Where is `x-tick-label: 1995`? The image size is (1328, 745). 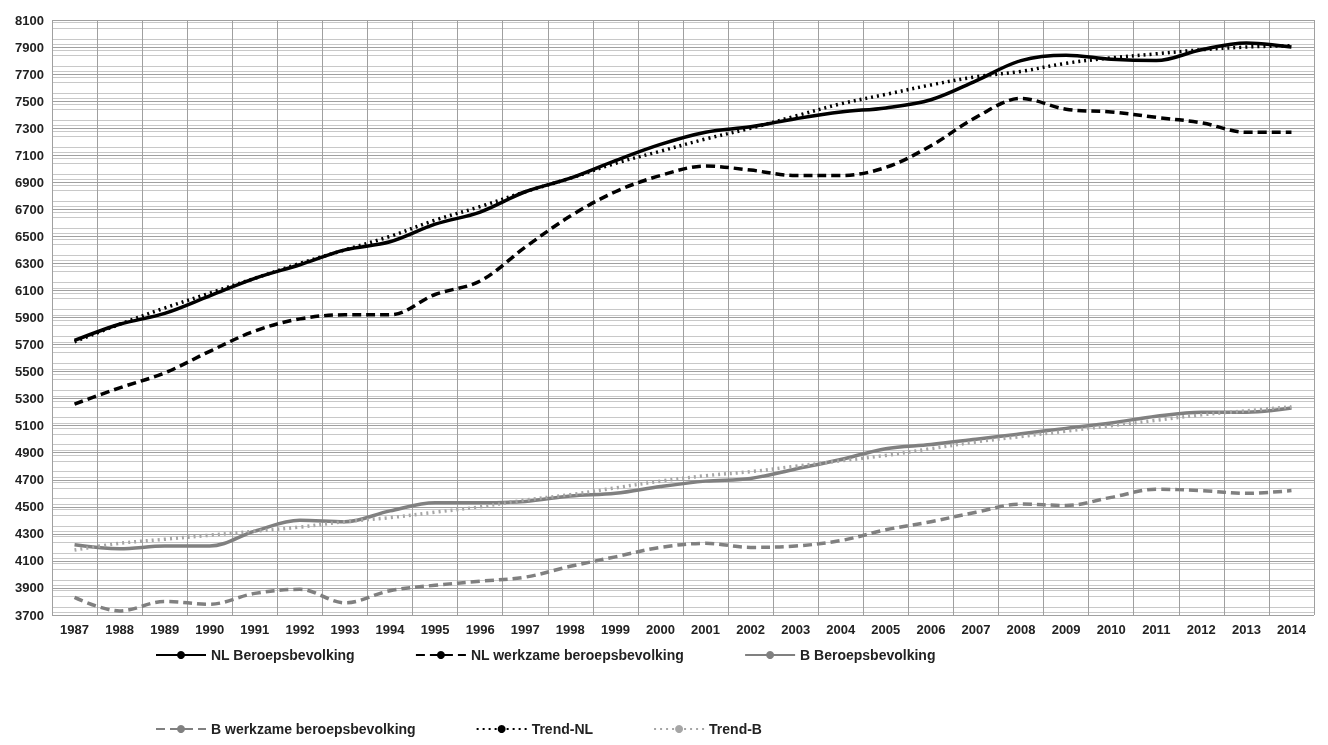
x-tick-label: 1995 is located at coordinates (435, 629).